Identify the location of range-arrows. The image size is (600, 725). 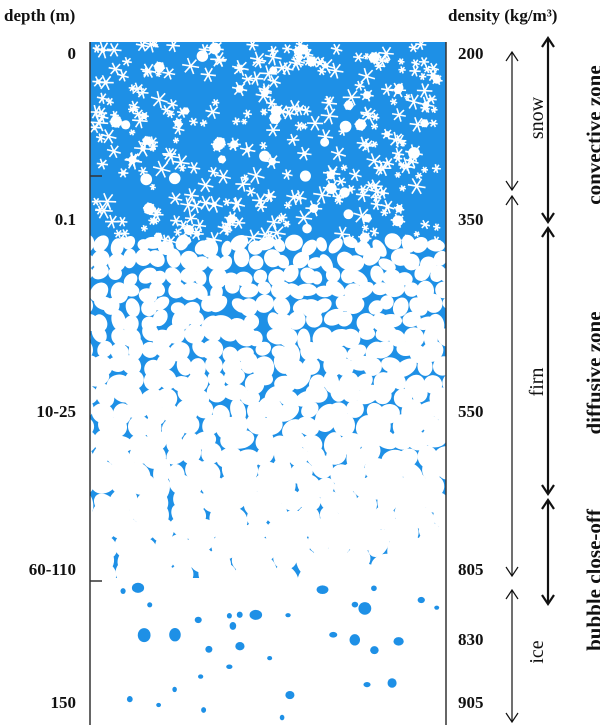
(530, 380).